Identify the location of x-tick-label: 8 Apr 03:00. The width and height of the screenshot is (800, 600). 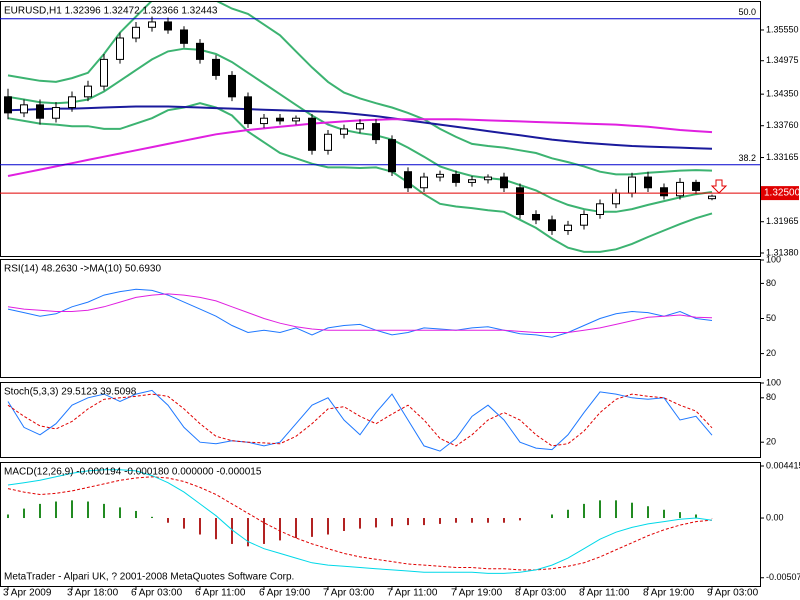
(541, 593).